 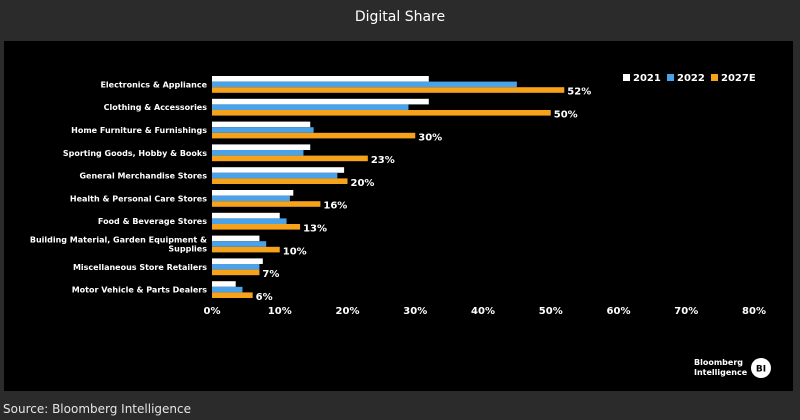 I want to click on legend-label-2021: 2021, so click(x=647, y=78).